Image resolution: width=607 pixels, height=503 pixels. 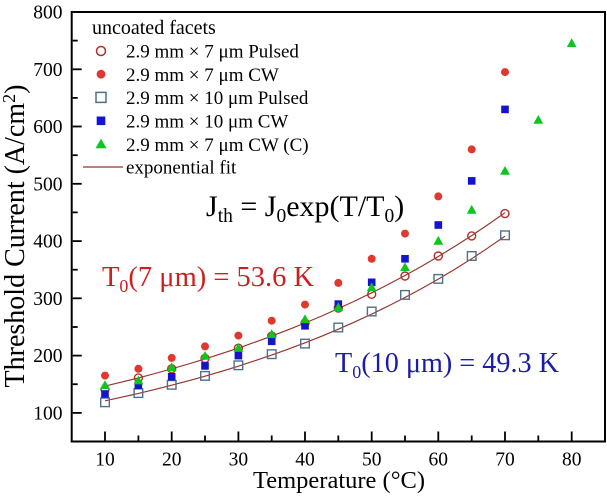 I want to click on svg-text: 20, so click(x=172, y=460).